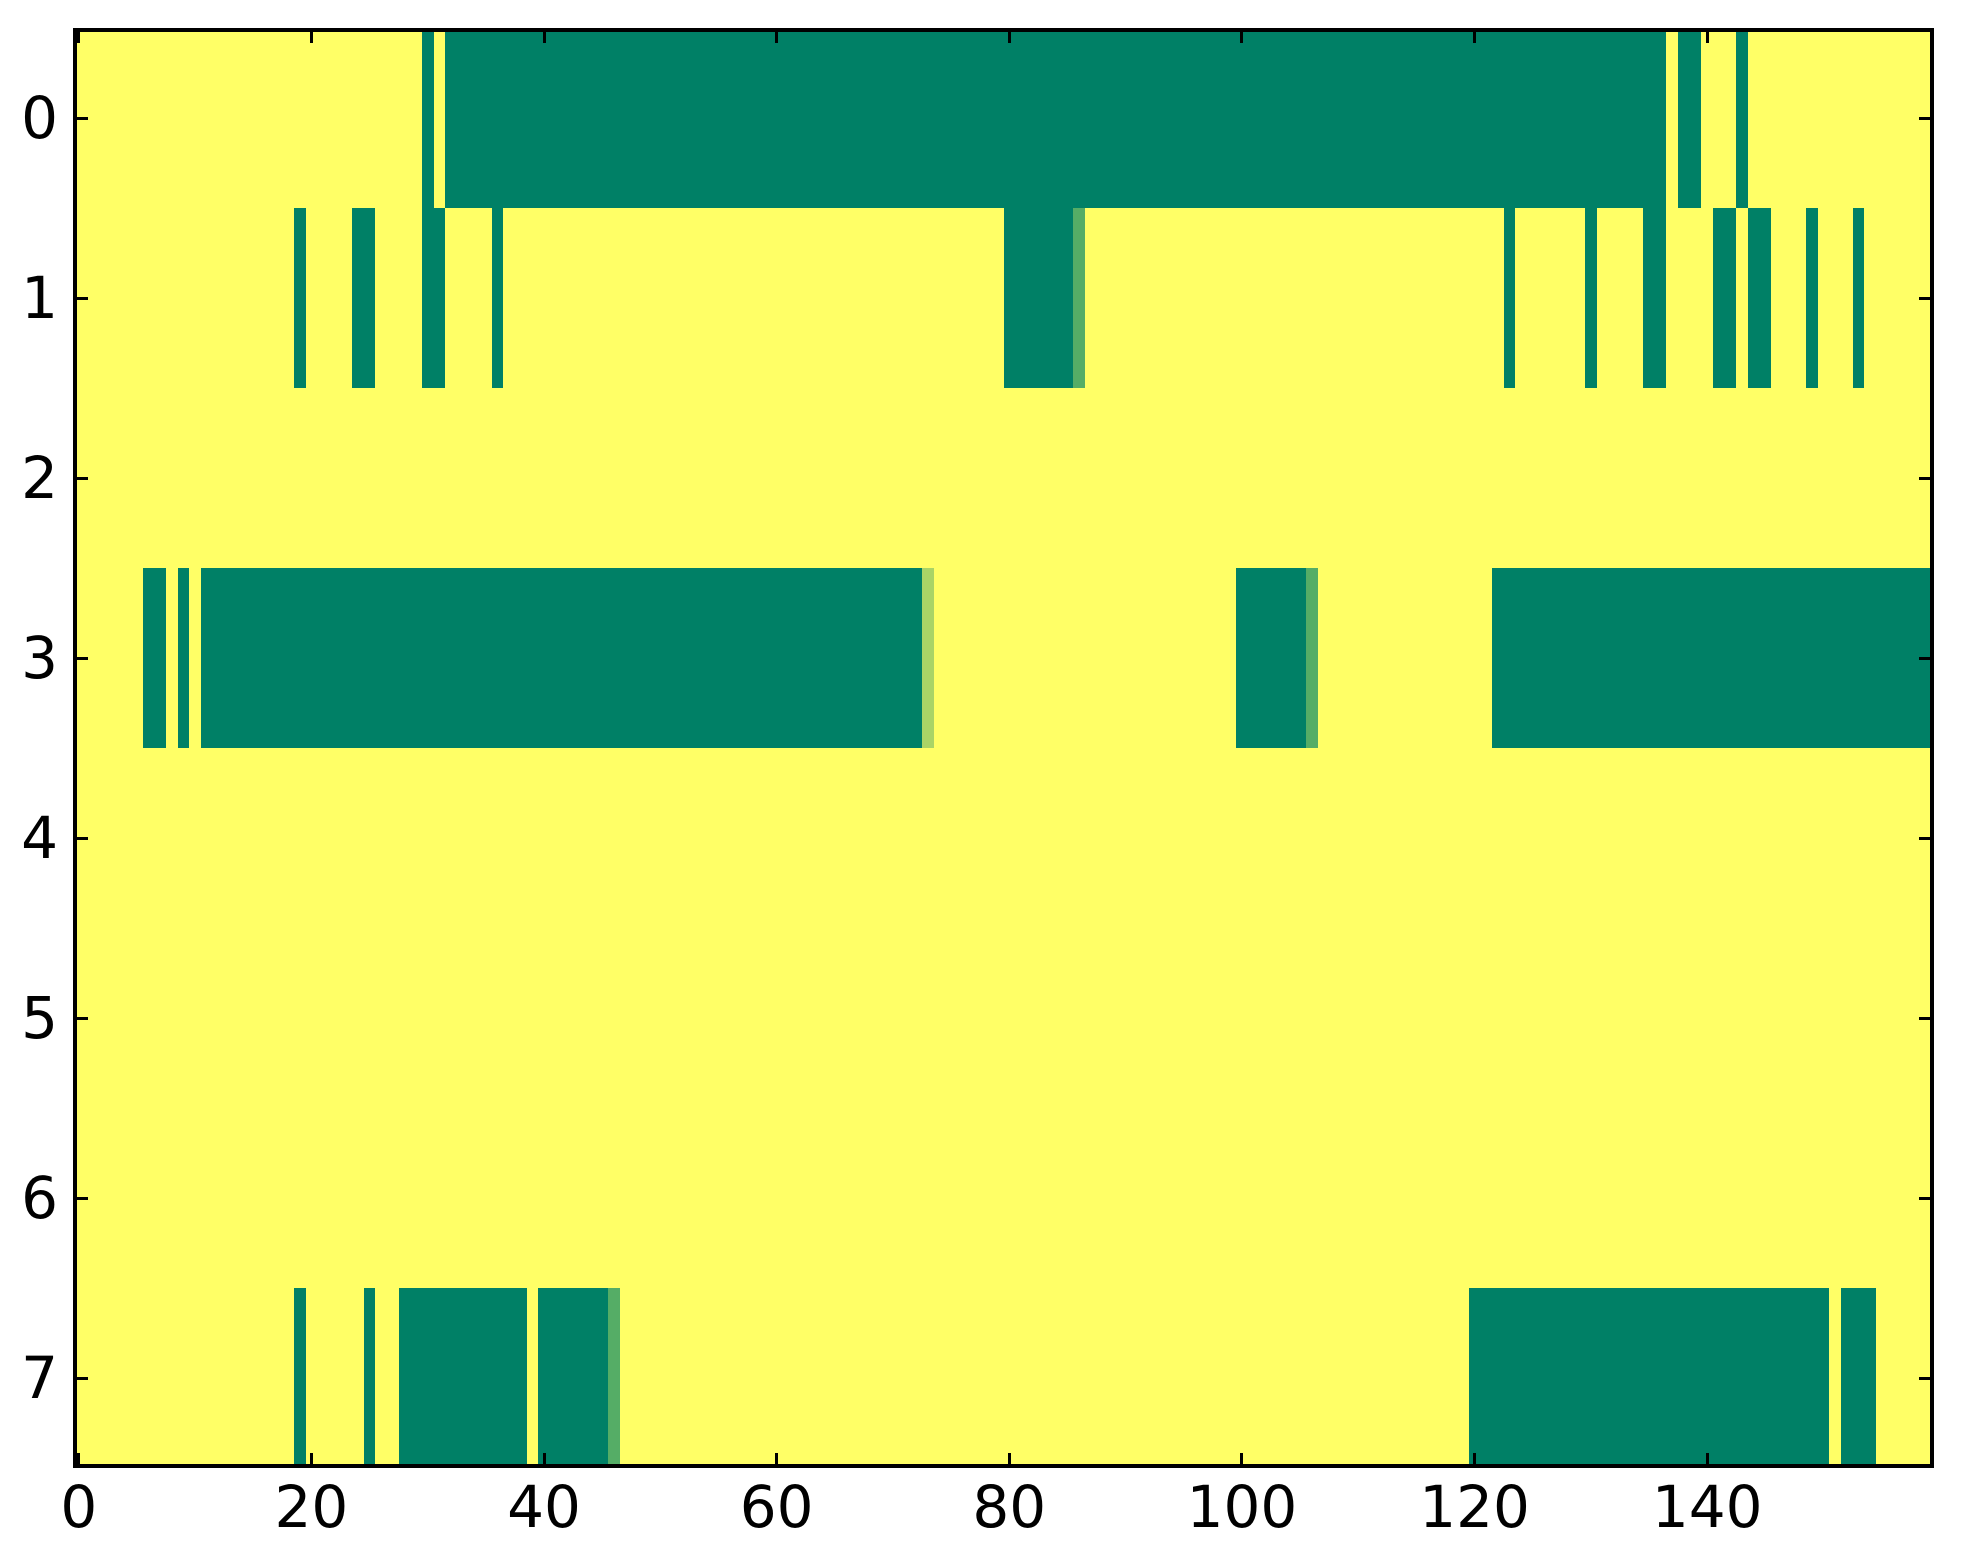 The width and height of the screenshot is (1963, 1564). Describe the element at coordinates (39, 658) in the screenshot. I see `y-tick-label: 3` at that location.